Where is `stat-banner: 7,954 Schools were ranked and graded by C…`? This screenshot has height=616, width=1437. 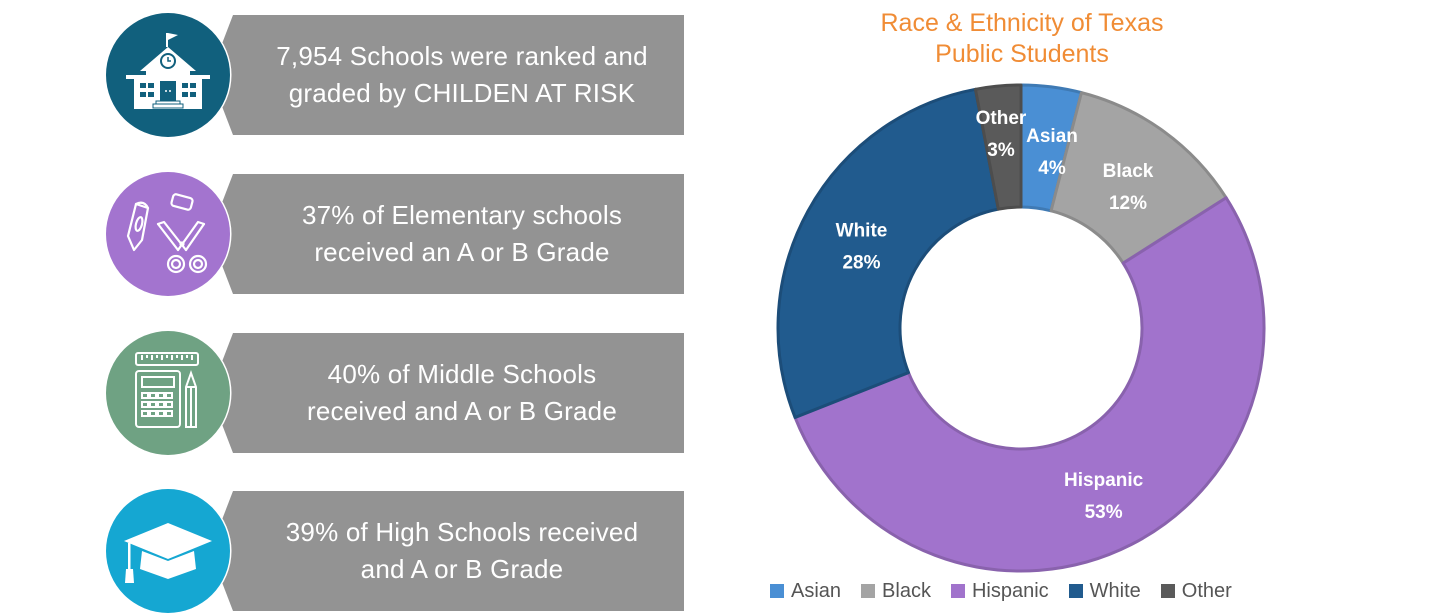 stat-banner: 7,954 Schools were ranked and graded by C… is located at coordinates (447, 75).